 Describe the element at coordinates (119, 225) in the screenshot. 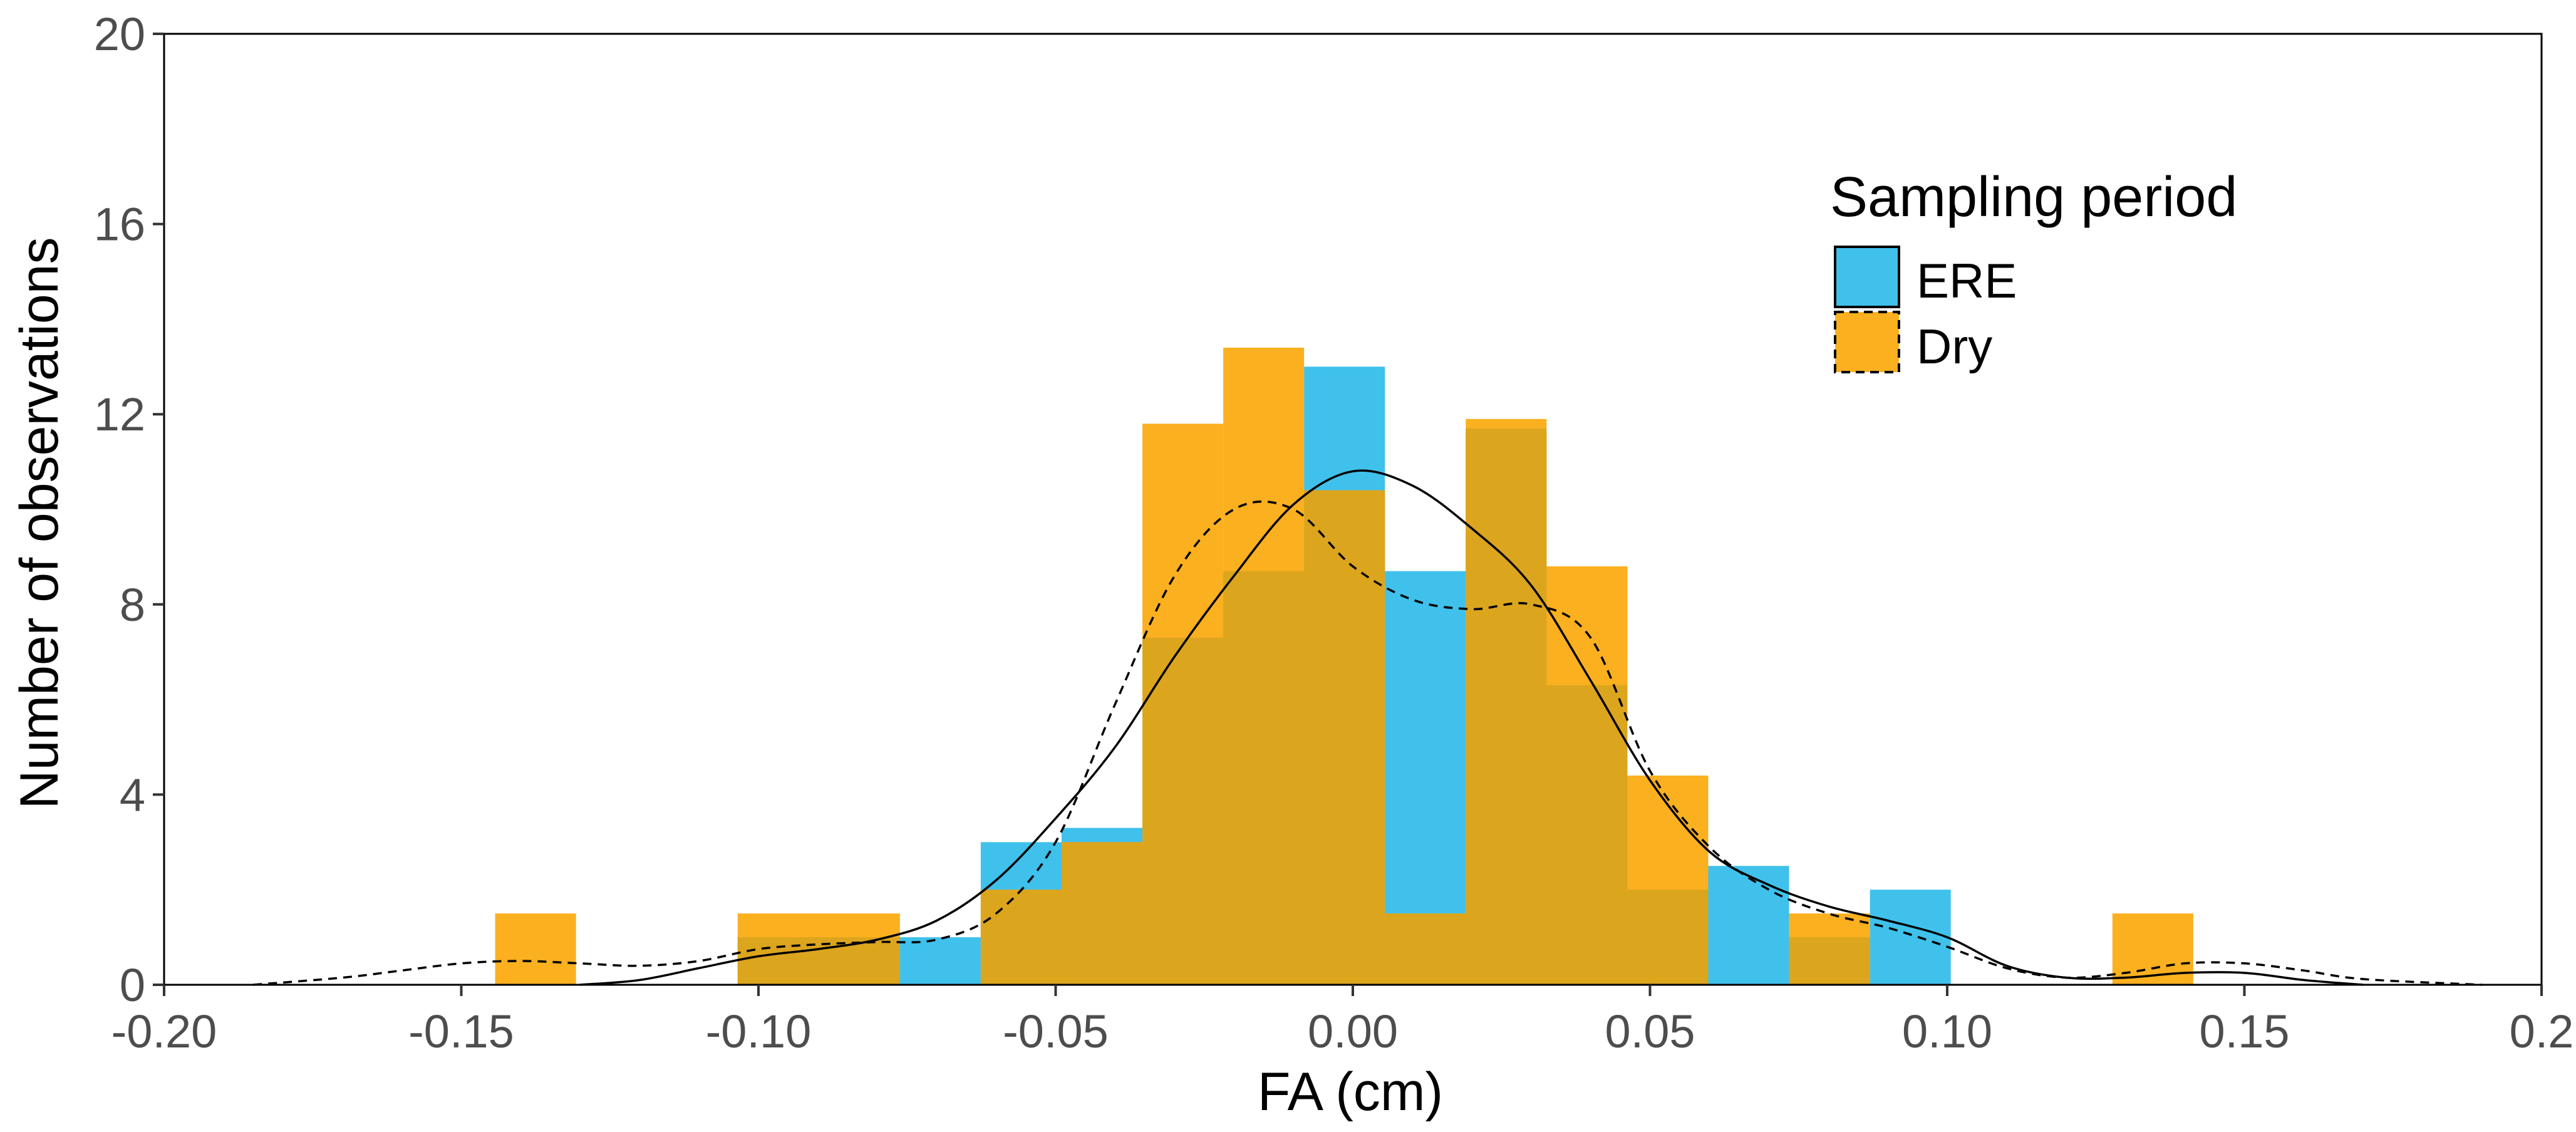

I see `y-tick-label: 16` at that location.